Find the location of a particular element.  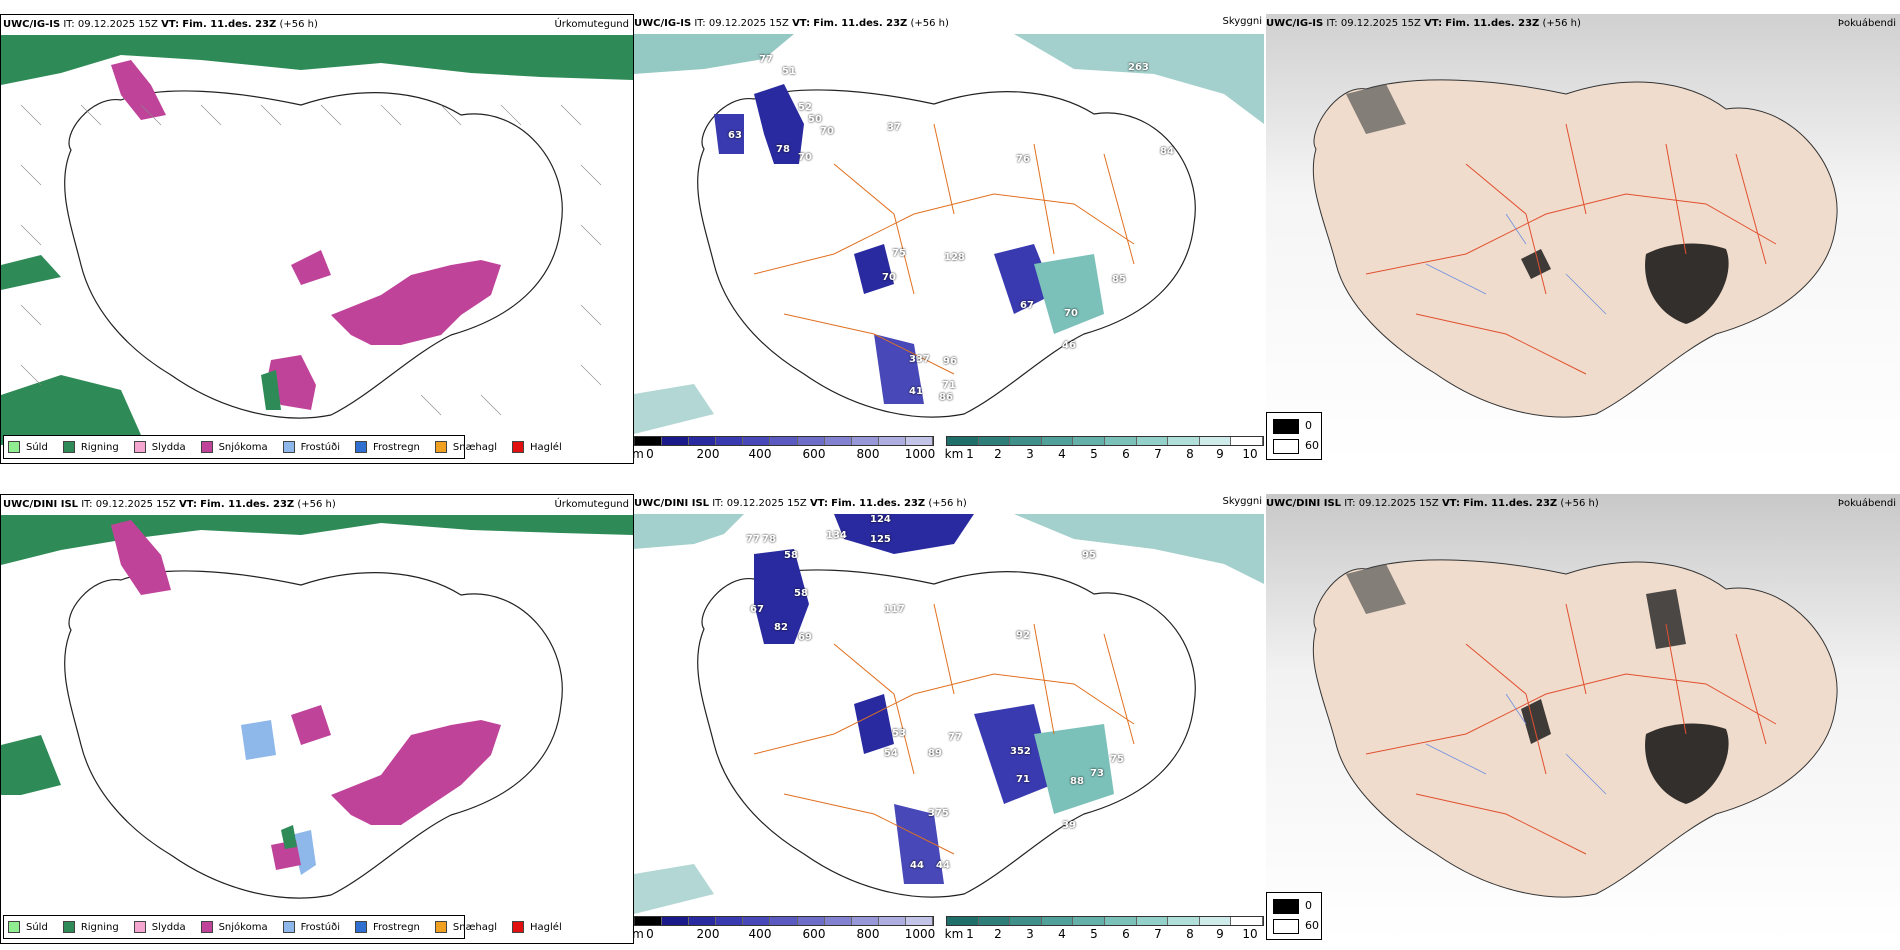

cbar-tick: 800 is located at coordinates (868, 454).